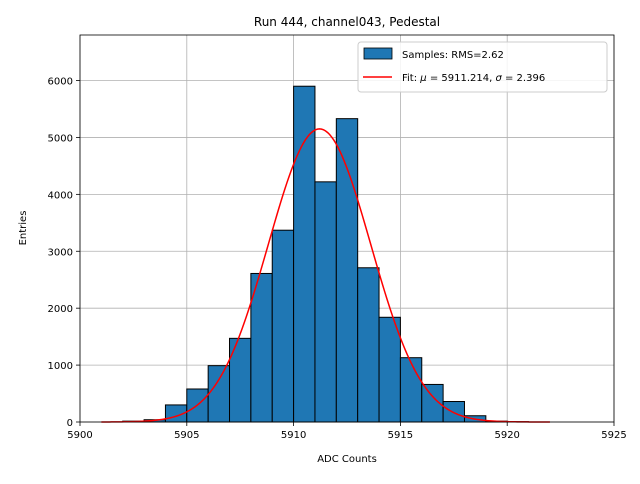 The width and height of the screenshot is (640, 484). What do you see at coordinates (60, 195) in the screenshot?
I see `y-tick-label: 4000` at bounding box center [60, 195].